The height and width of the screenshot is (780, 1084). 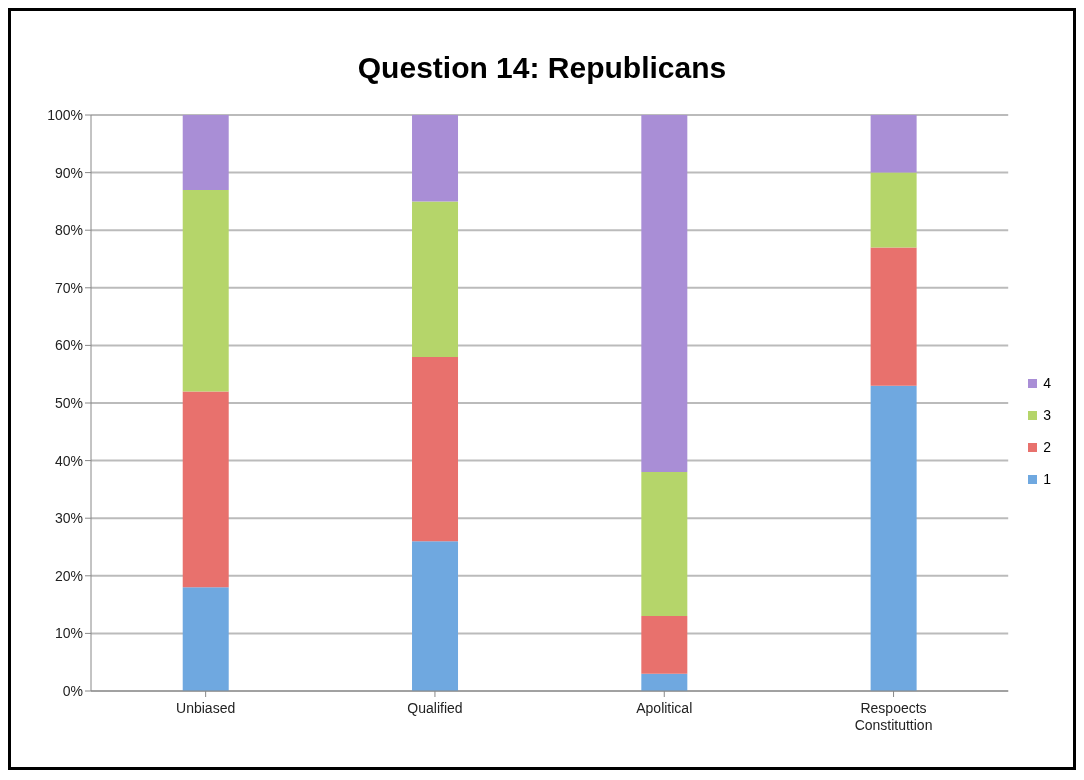 What do you see at coordinates (68, 518) in the screenshot?
I see `y-tick-label: 30%` at bounding box center [68, 518].